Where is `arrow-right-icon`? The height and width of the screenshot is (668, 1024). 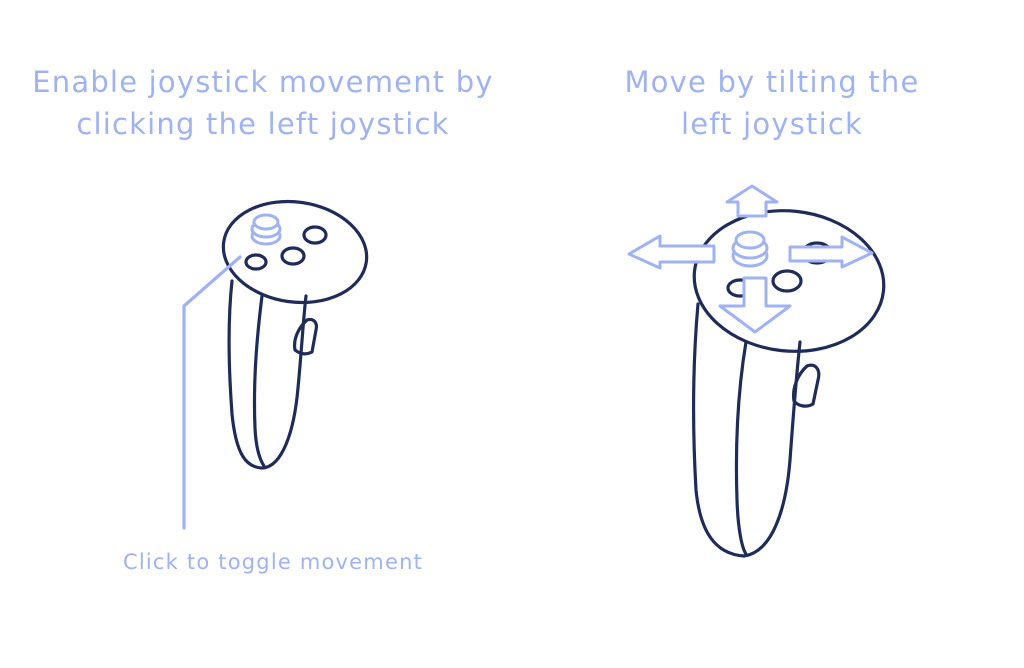 arrow-right-icon is located at coordinates (831, 252).